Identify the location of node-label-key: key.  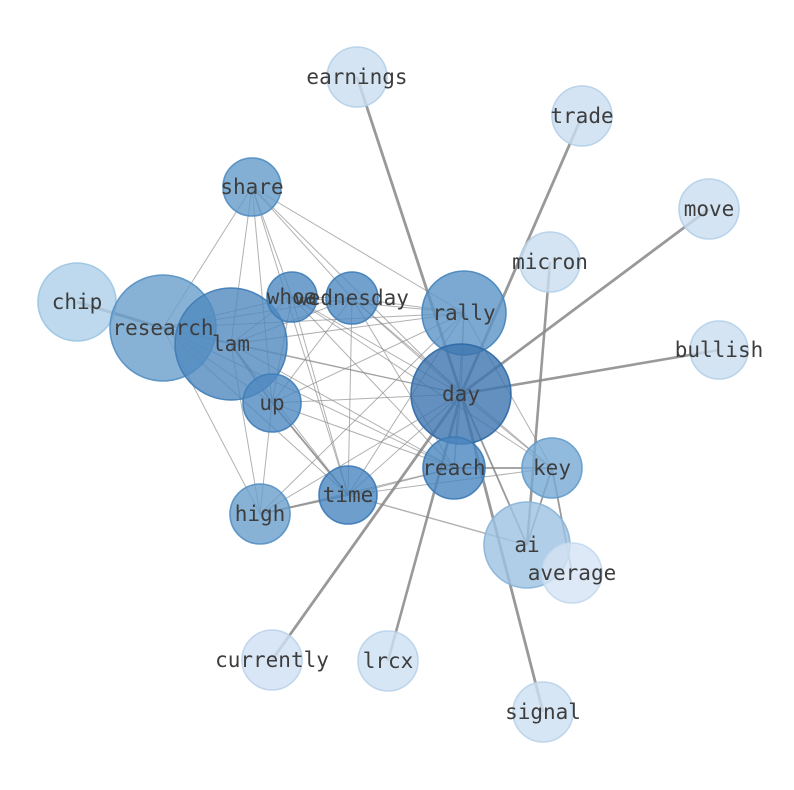
(552, 468).